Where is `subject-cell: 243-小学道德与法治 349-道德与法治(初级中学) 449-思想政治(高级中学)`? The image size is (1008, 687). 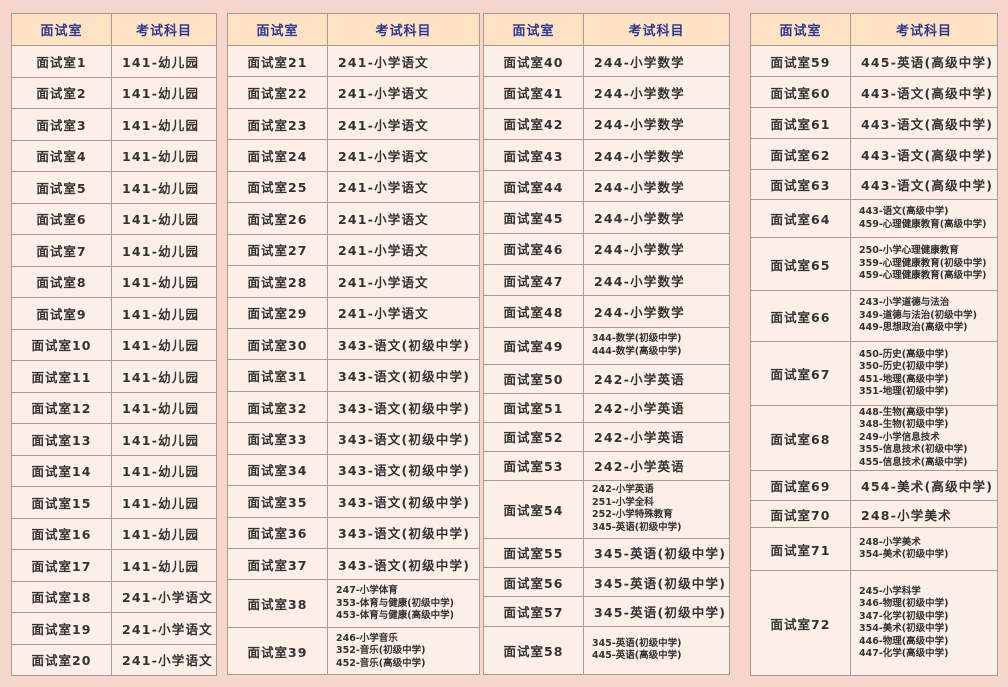 subject-cell: 243-小学道德与法治 349-道德与法治(初级中学) 449-思想政治(高级中学) is located at coordinates (924, 316).